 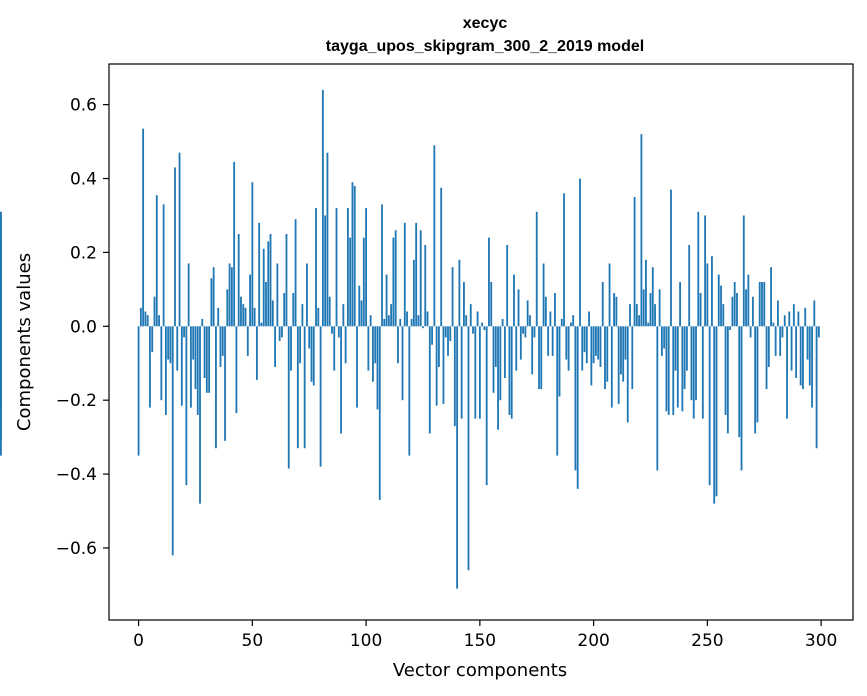 I want to click on chart-subtitle: tayga_upos_skipgram_300_2_2019 model, so click(x=485, y=46).